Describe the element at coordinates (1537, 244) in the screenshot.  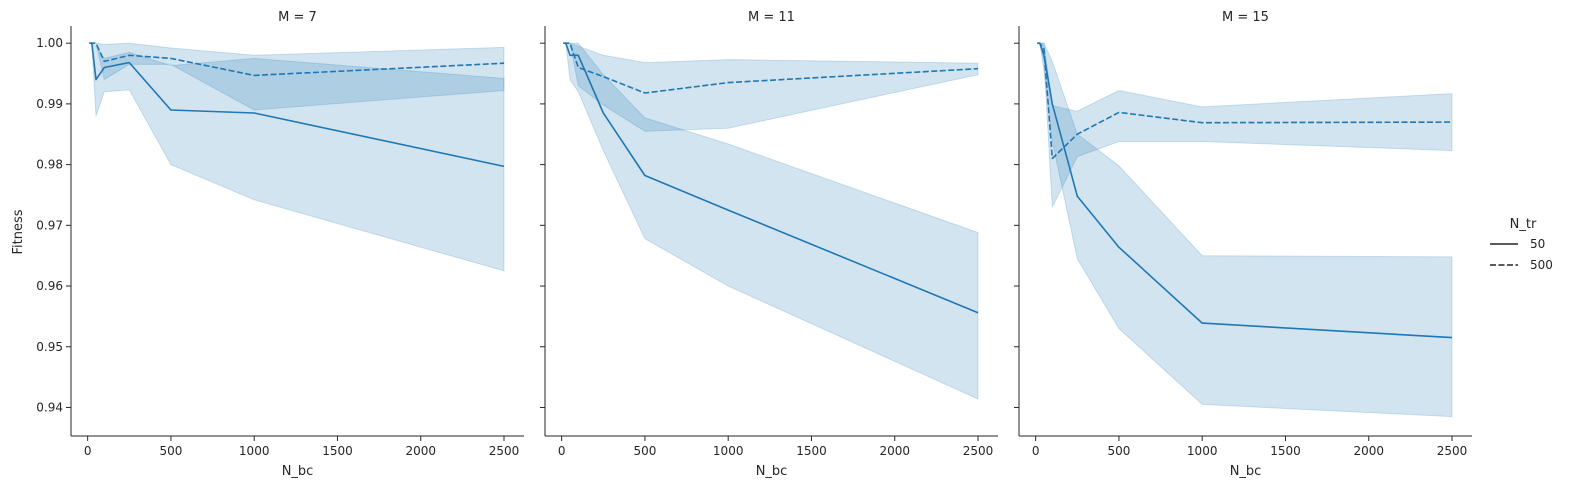
I see `legend-label: 50` at that location.